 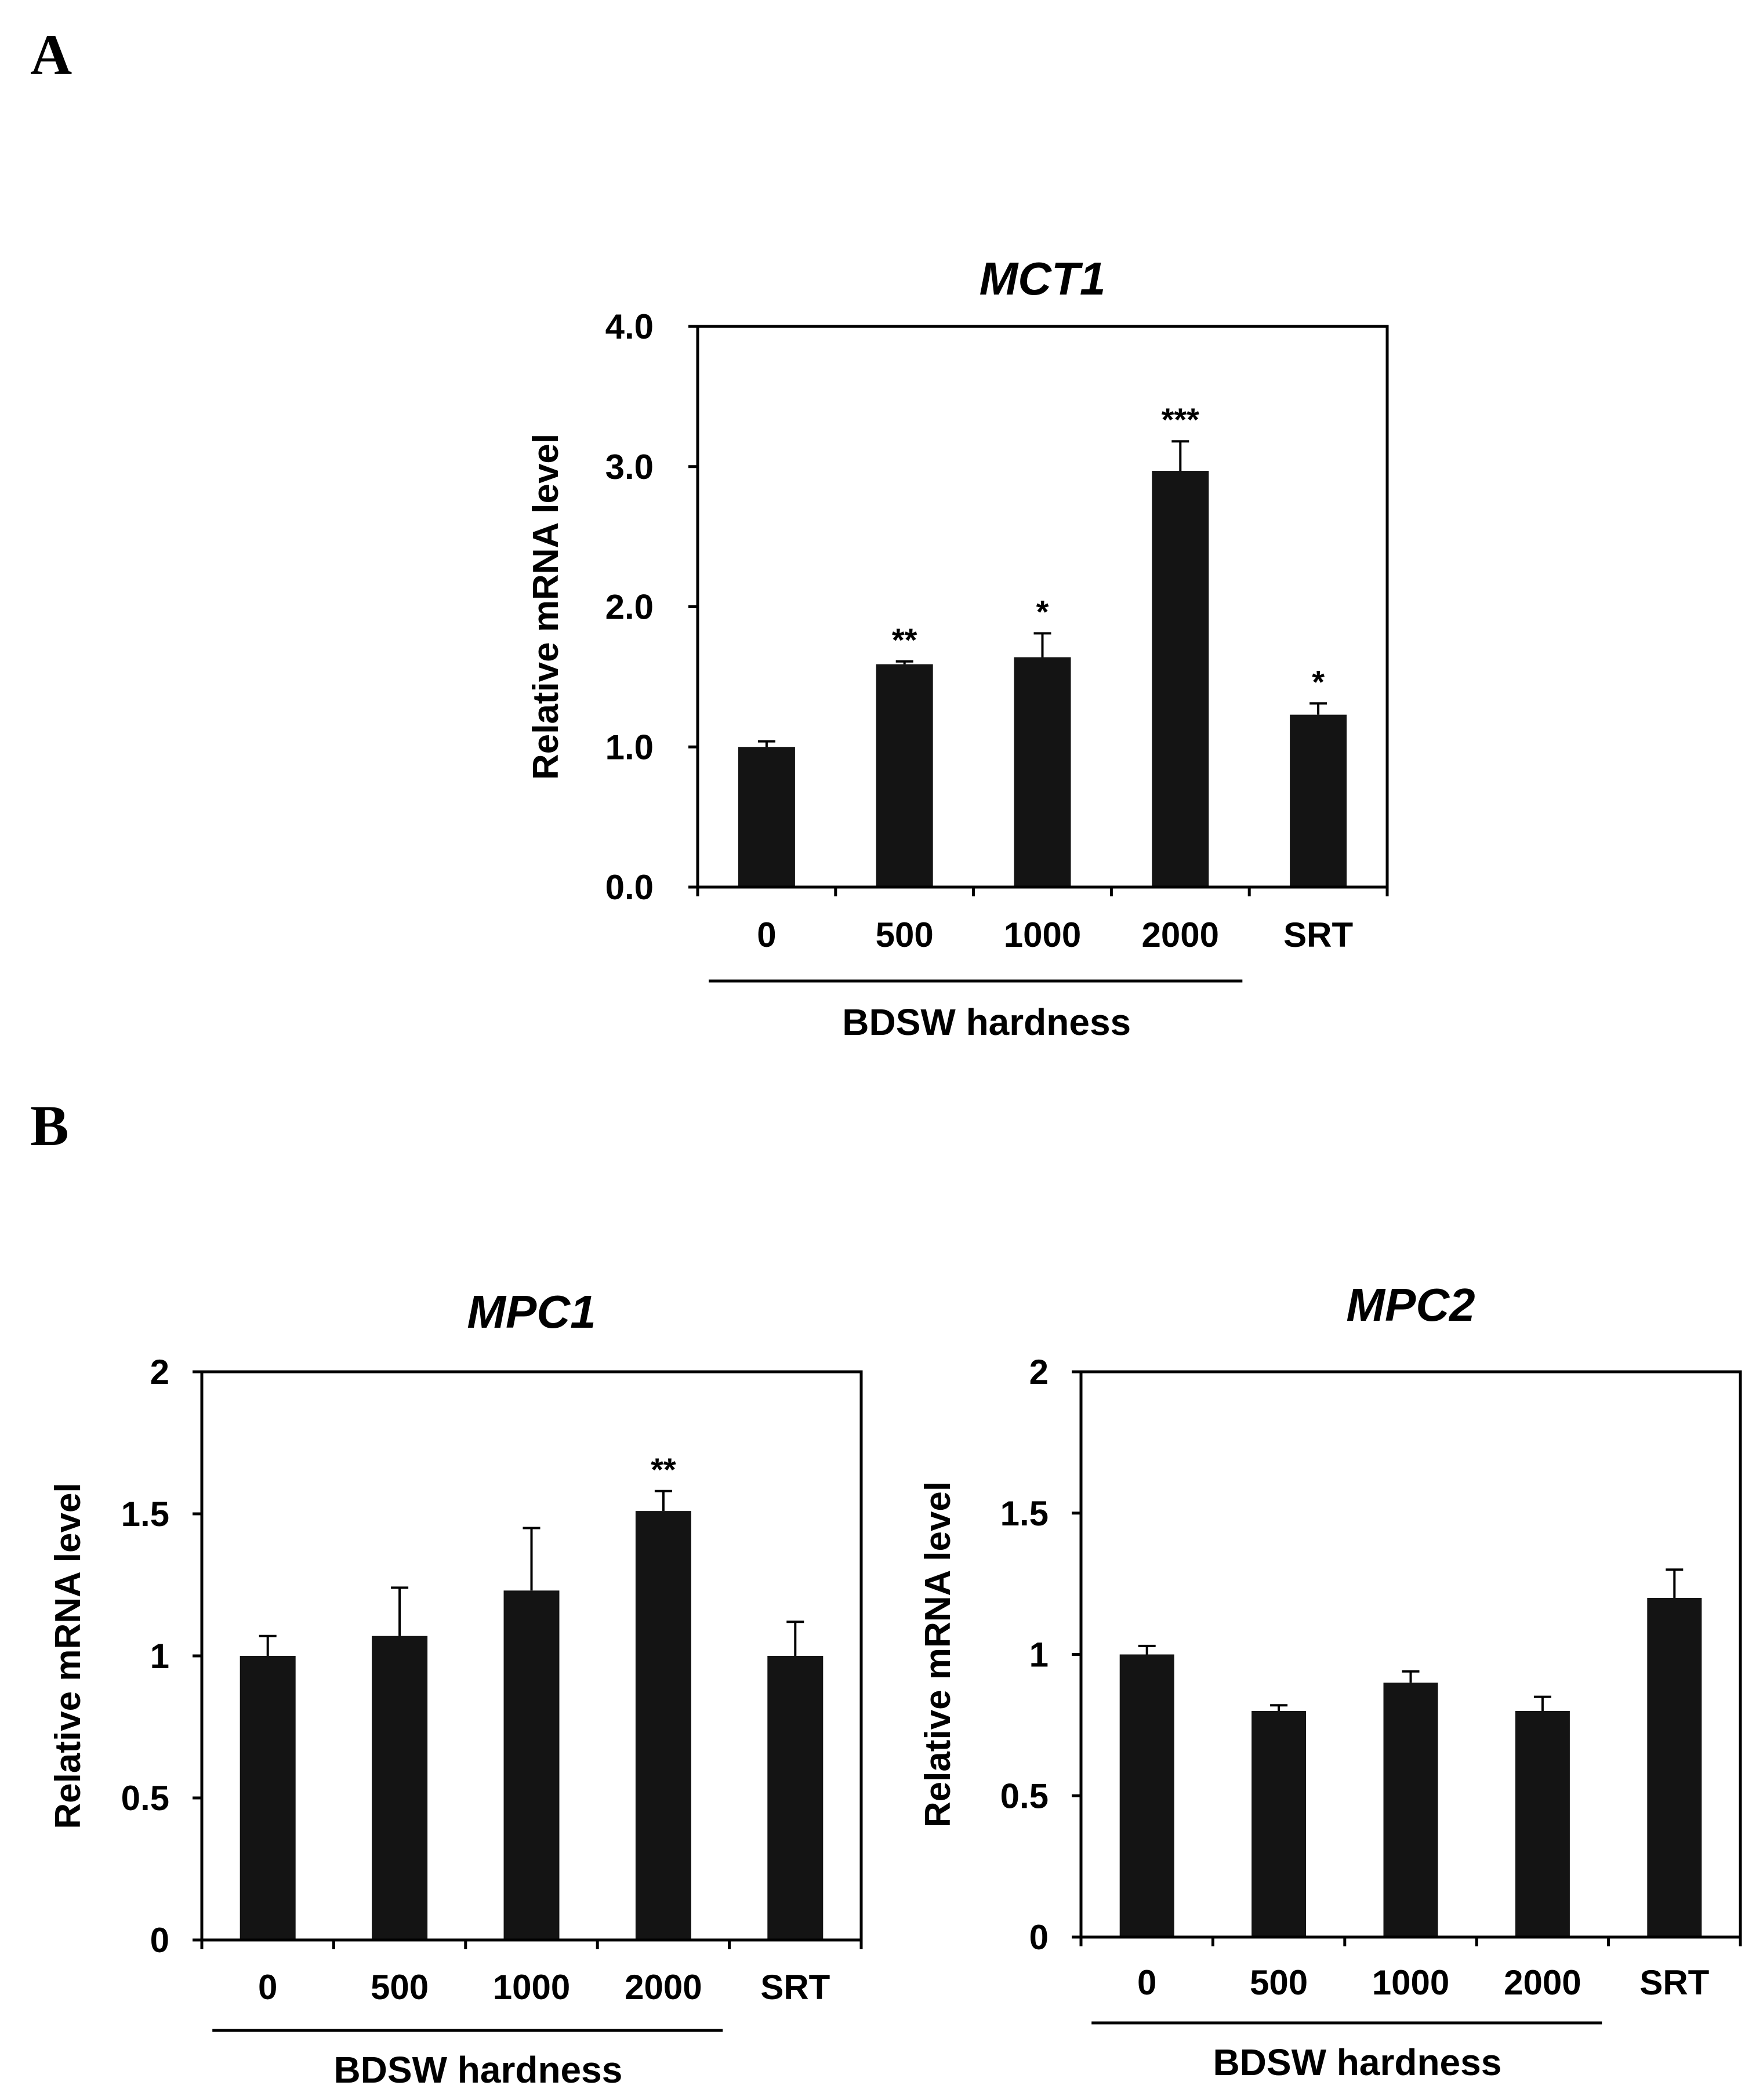 I want to click on y-tick-label: 4.0, so click(x=629, y=326).